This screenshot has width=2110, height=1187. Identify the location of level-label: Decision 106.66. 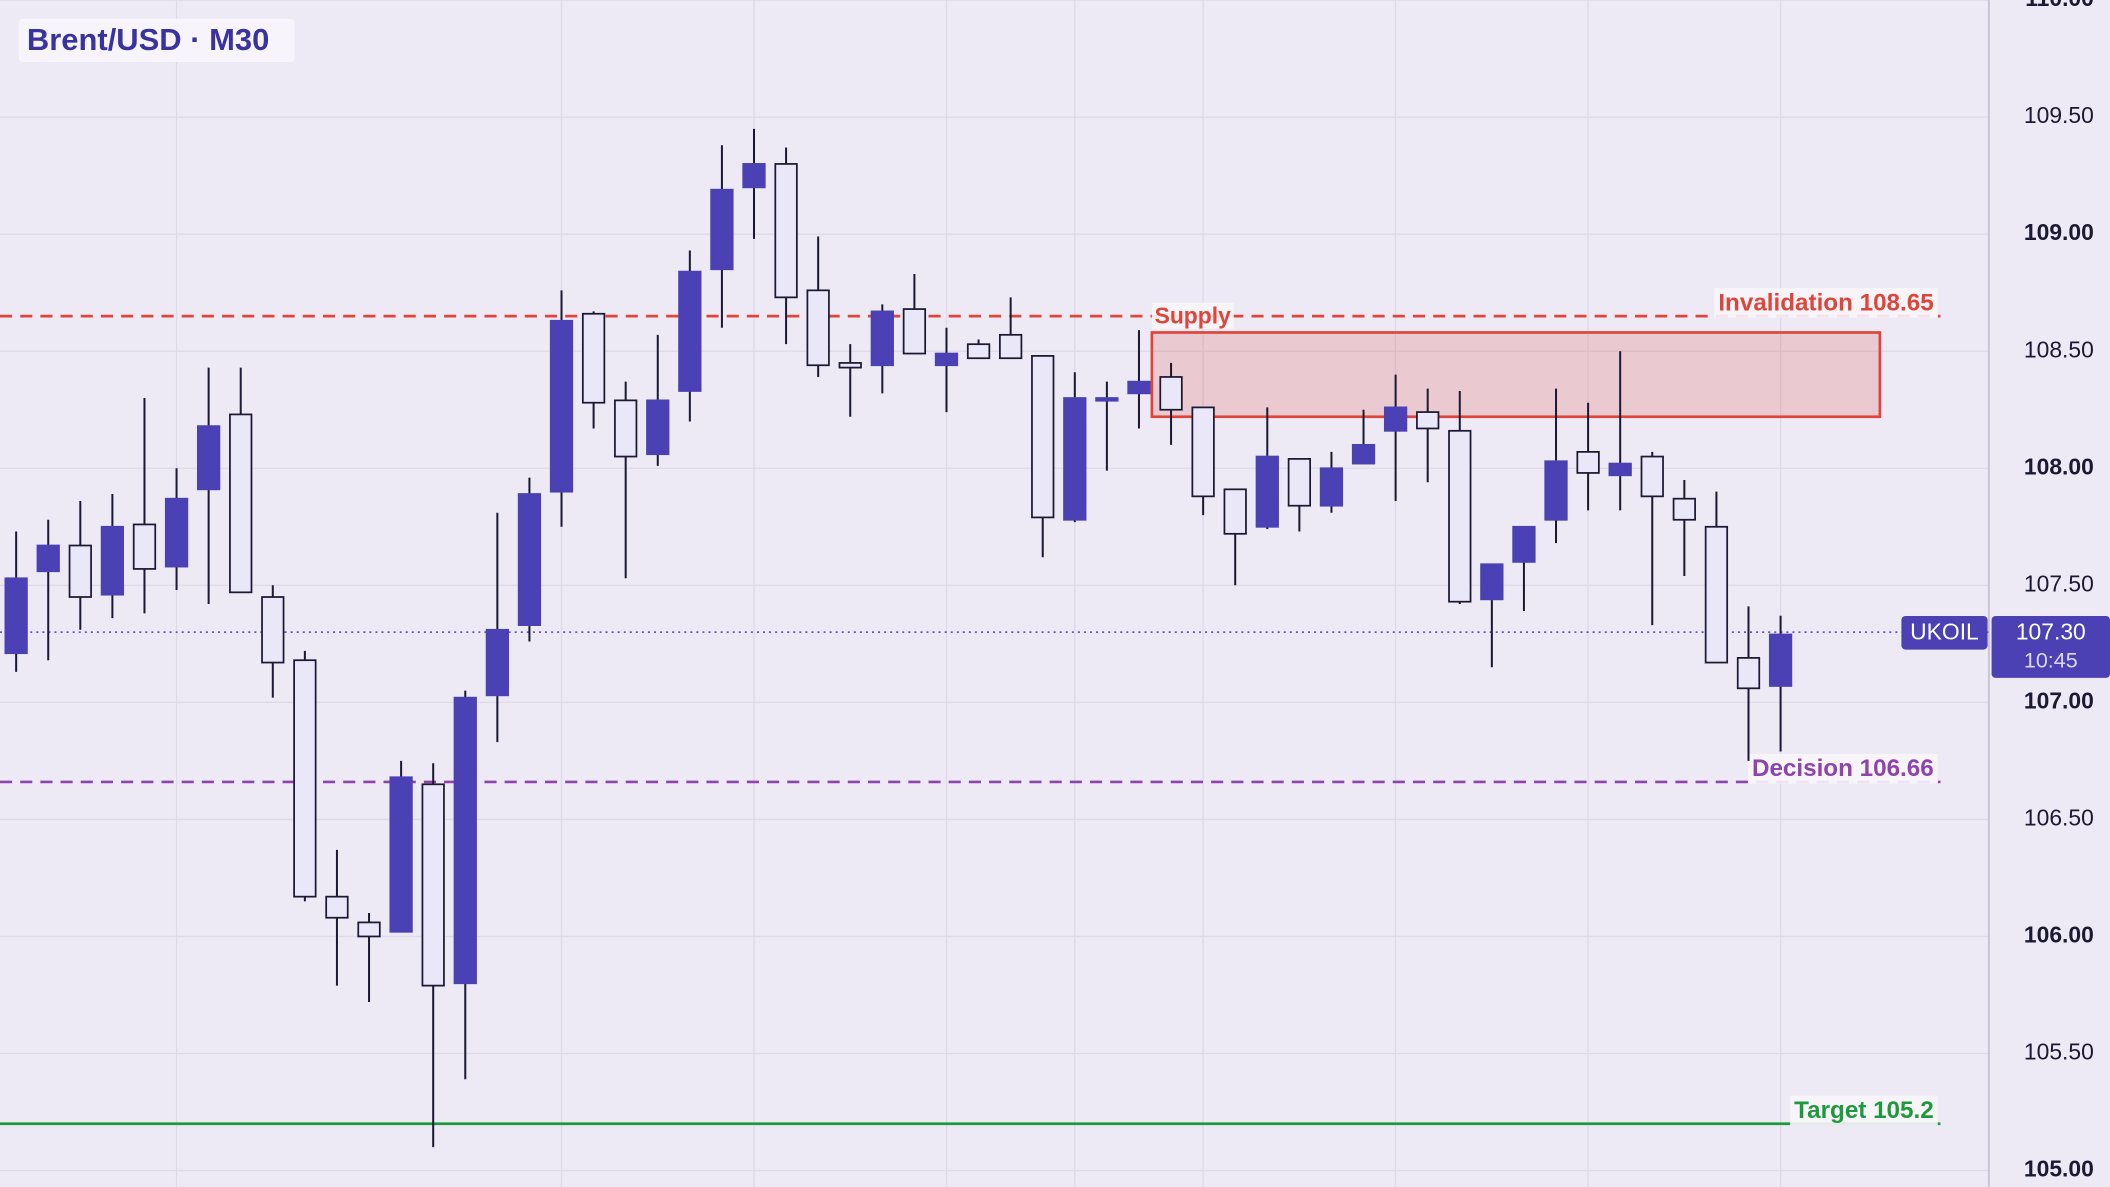
(1843, 768).